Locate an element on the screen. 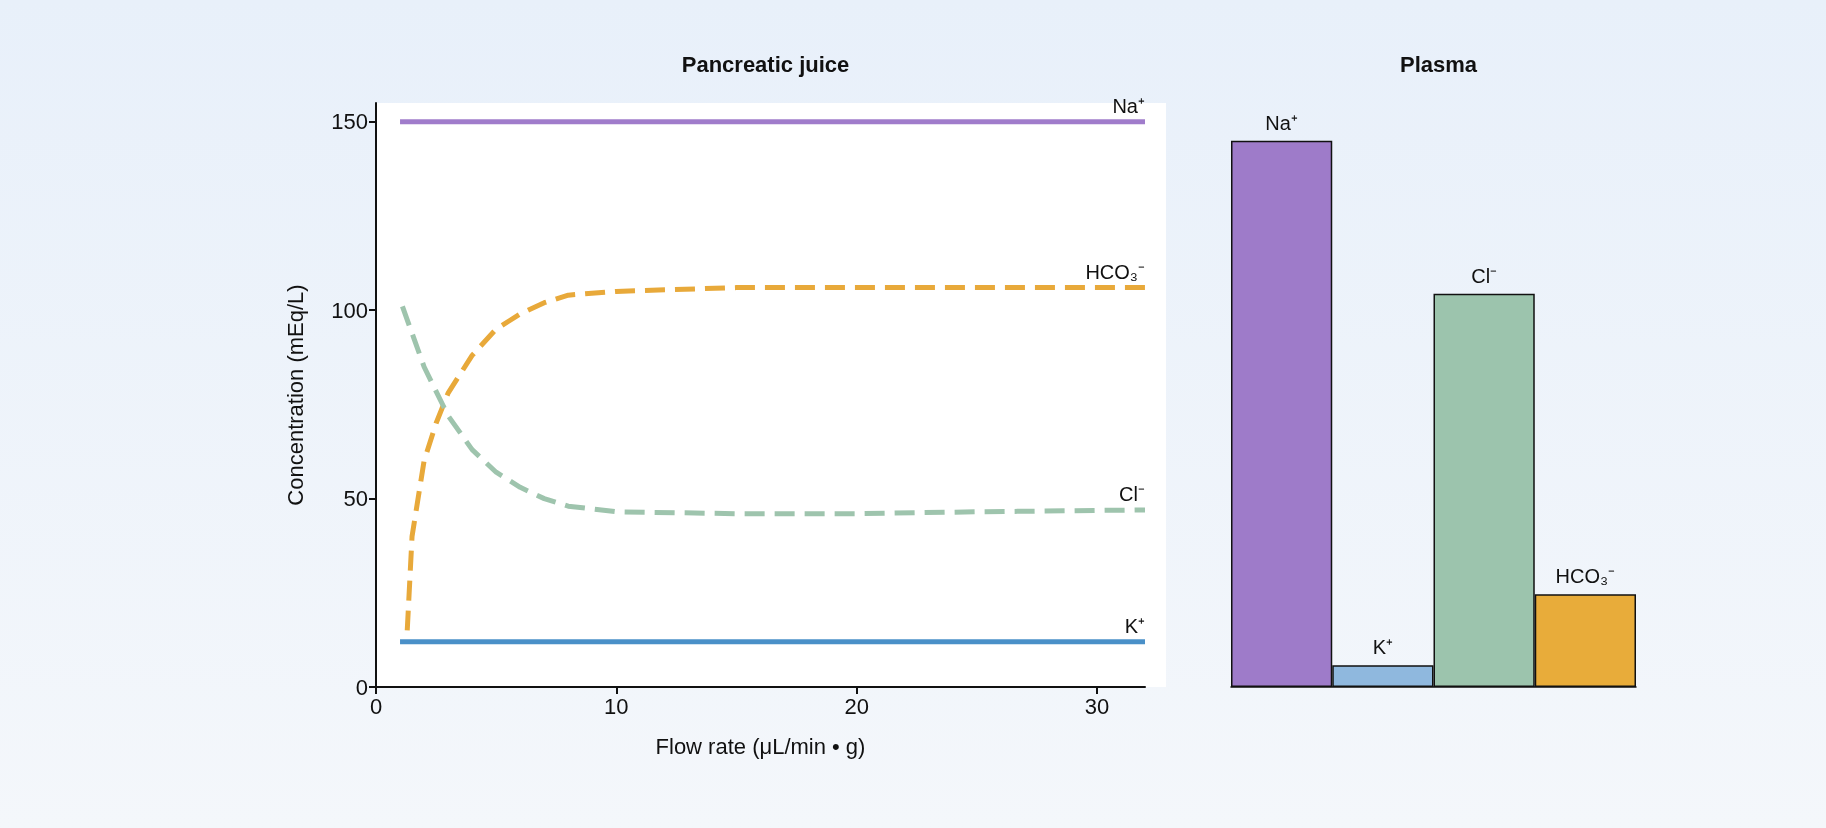 This screenshot has width=1826, height=828. chart-title: Pancreatic juice is located at coordinates (765, 64).